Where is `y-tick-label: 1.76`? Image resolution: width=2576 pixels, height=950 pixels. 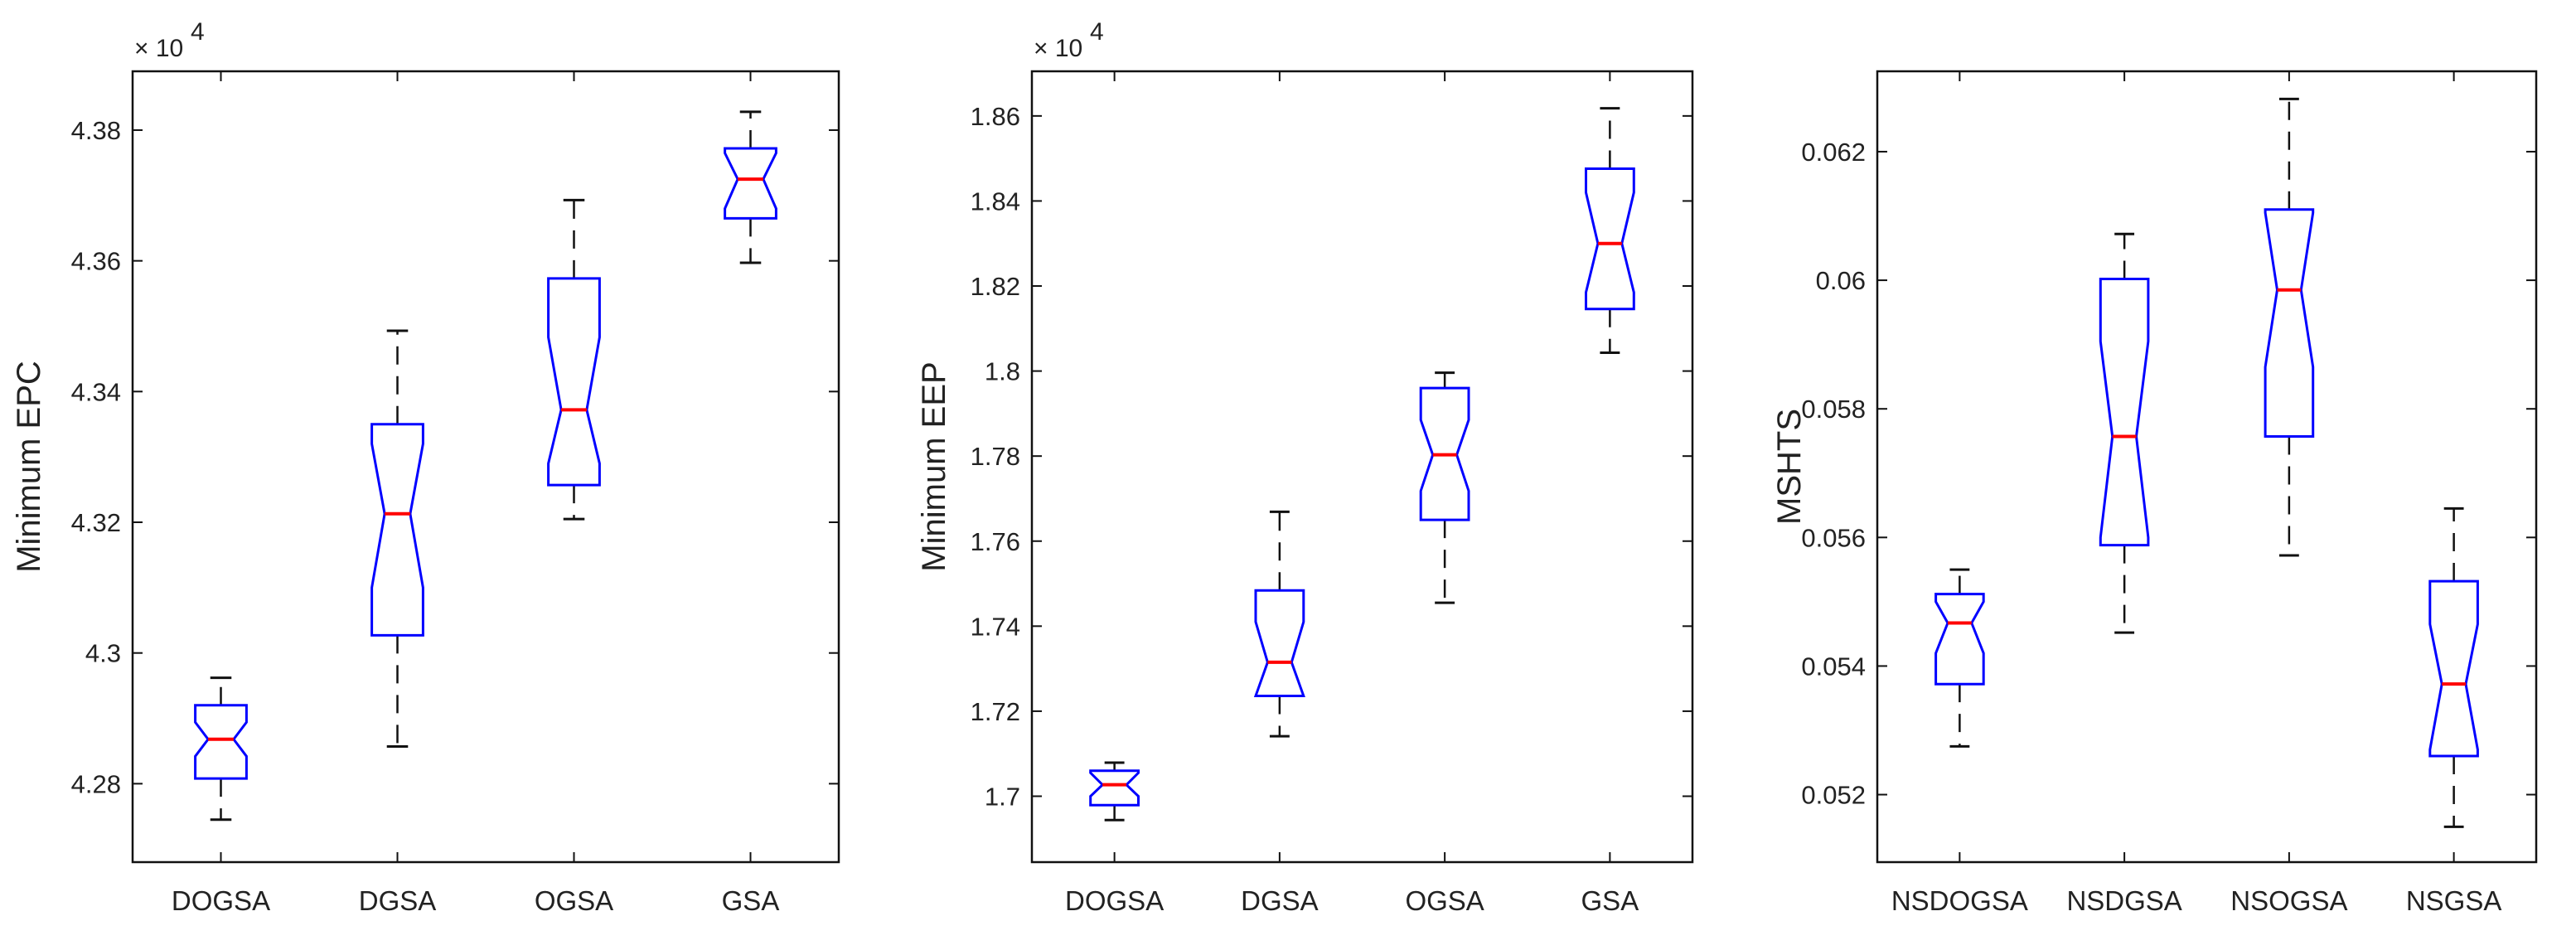
y-tick-label: 1.76 is located at coordinates (995, 541).